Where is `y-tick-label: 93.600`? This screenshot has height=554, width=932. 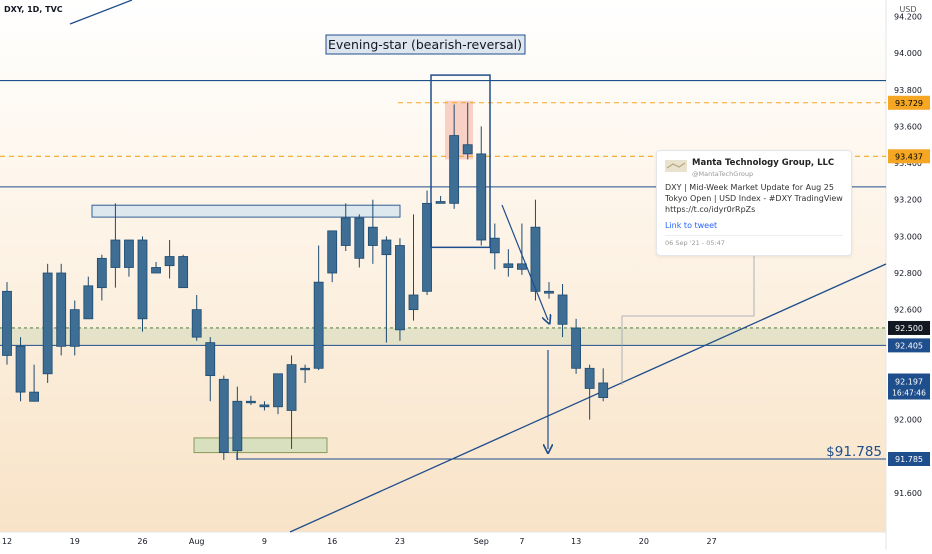
y-tick-label: 93.600 is located at coordinates (908, 126).